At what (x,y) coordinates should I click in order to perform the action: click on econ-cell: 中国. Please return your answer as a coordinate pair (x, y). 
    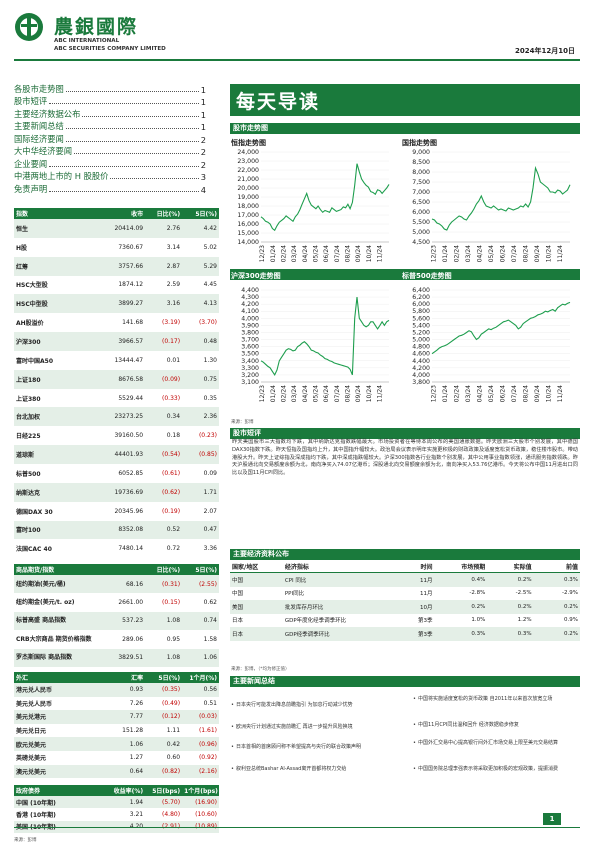
    Looking at the image, I should click on (238, 594).